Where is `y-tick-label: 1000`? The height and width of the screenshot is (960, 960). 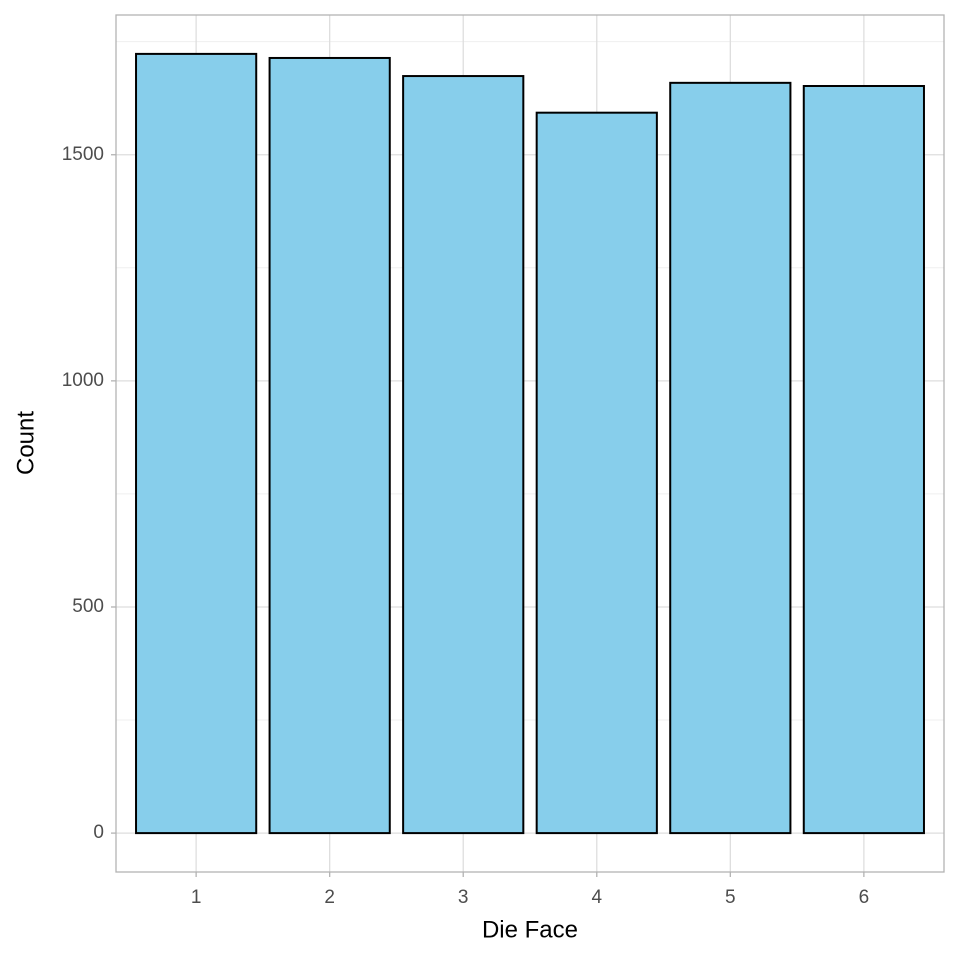 y-tick-label: 1000 is located at coordinates (83, 380).